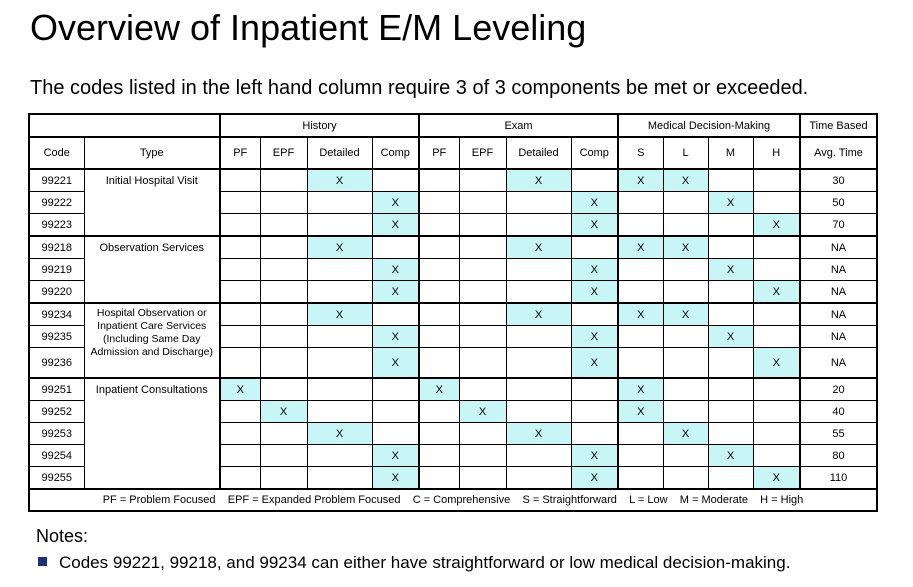 The image size is (913, 587). What do you see at coordinates (56, 433) in the screenshot?
I see `code-cell: 99253` at bounding box center [56, 433].